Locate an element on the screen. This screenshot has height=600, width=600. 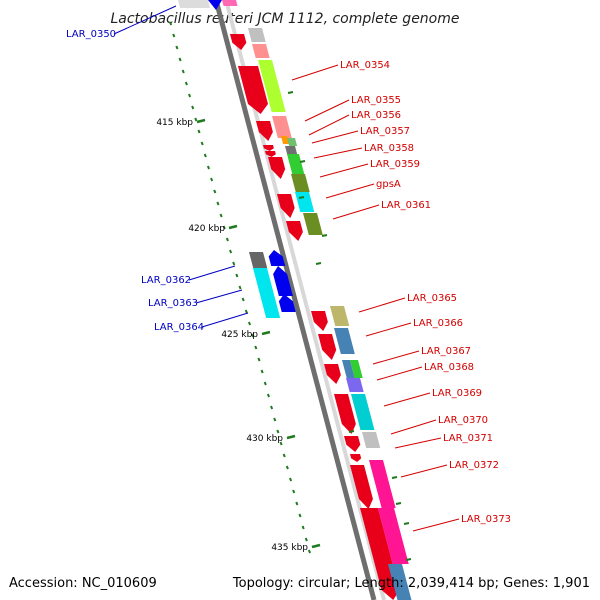
gene-label-lar-0371: LAR_0371 is located at coordinates (468, 438).